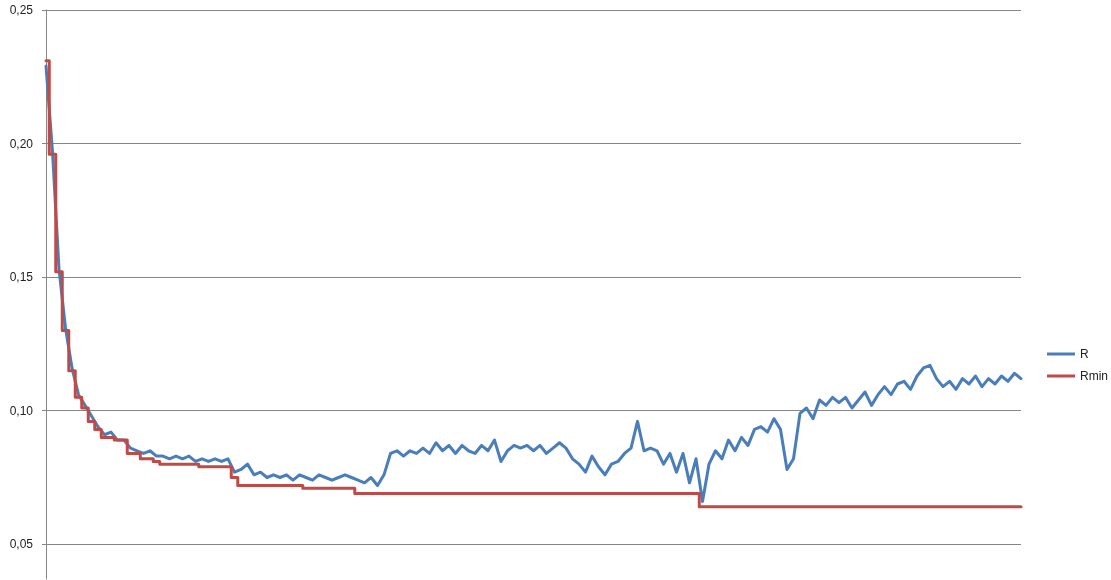  Describe the element at coordinates (21, 277) in the screenshot. I see `y-tick-label: 0,15` at that location.